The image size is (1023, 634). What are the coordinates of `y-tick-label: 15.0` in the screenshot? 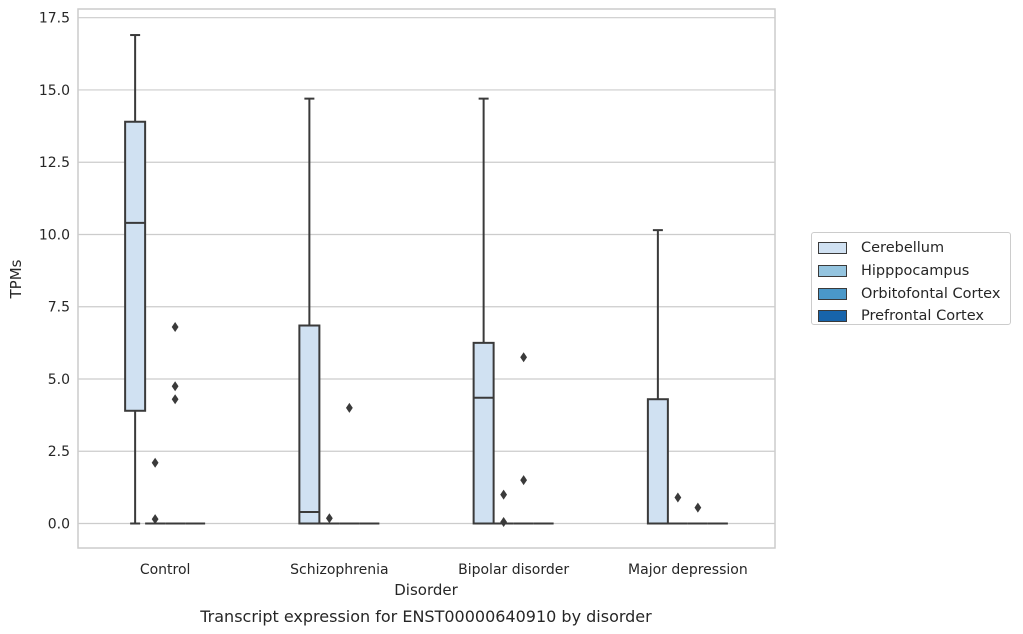 It's located at (54, 91).